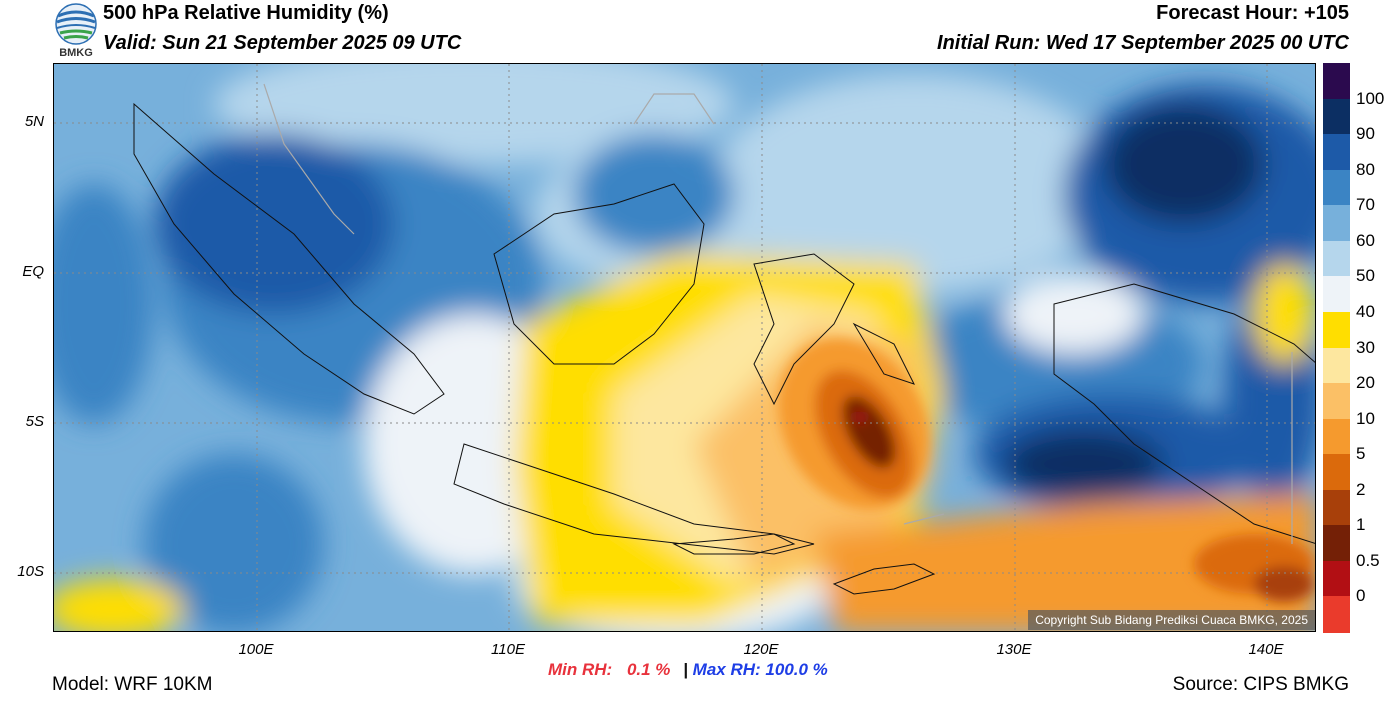 Image resolution: width=1400 pixels, height=709 pixels. What do you see at coordinates (726, 669) in the screenshot?
I see `max-rh-label: Max RH:` at bounding box center [726, 669].